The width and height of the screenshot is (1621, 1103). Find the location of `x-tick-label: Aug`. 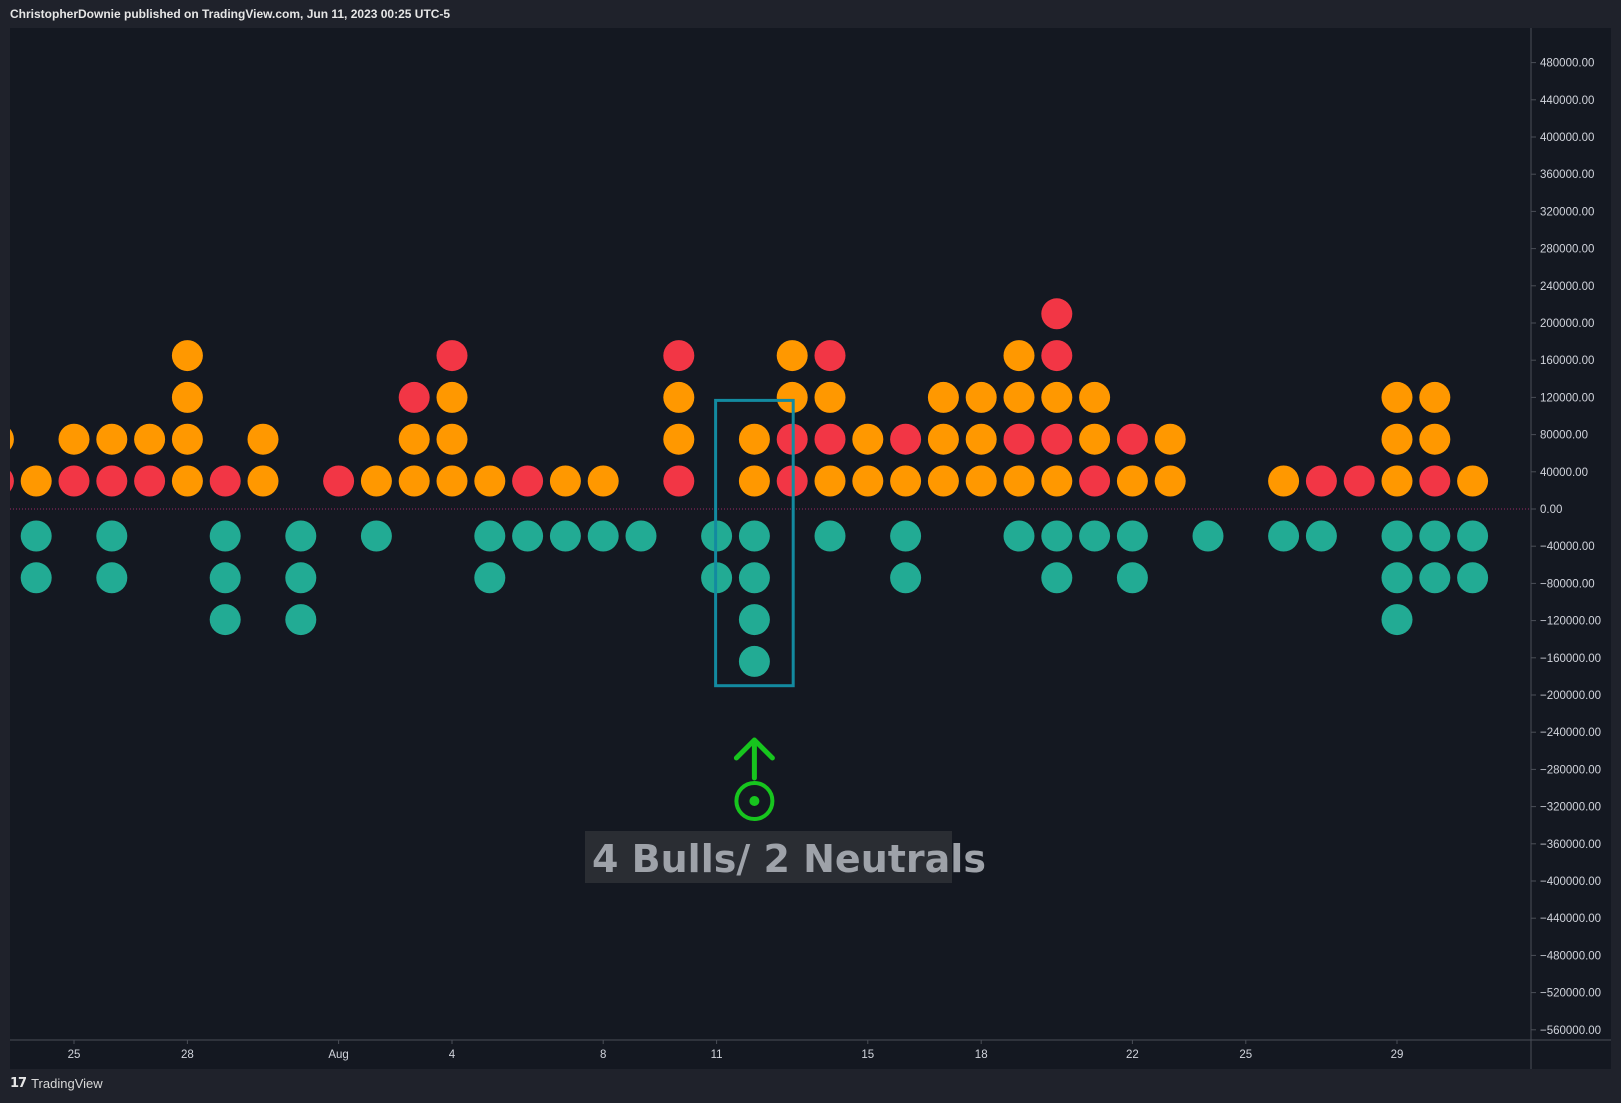

x-tick-label: Aug is located at coordinates (338, 1055).